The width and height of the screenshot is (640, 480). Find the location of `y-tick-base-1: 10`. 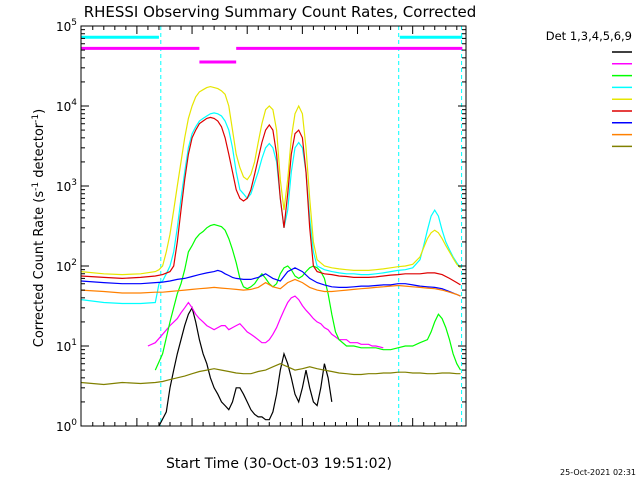

y-tick-base-1: 10 is located at coordinates (63, 347).